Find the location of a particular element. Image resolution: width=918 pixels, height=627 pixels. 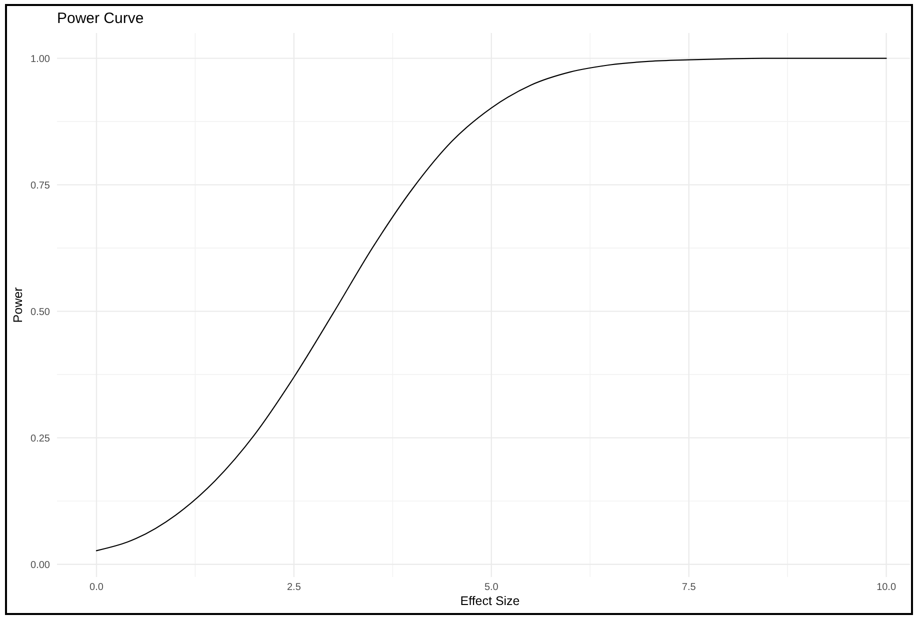

x-tick-label: 0.0 is located at coordinates (97, 587).